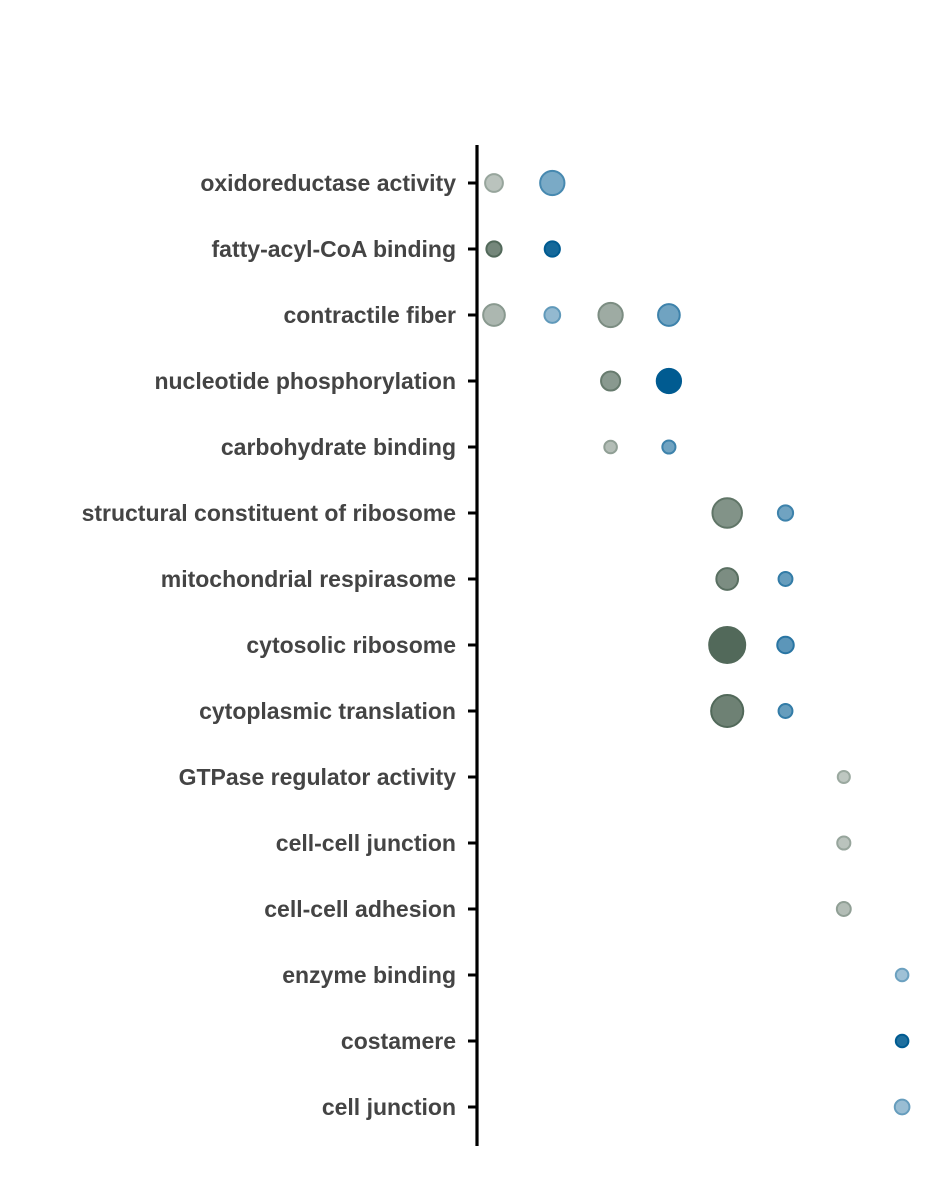 The image size is (944, 1186). Describe the element at coordinates (318, 777) in the screenshot. I see `y-tick-label: GTPase regulator activity` at that location.